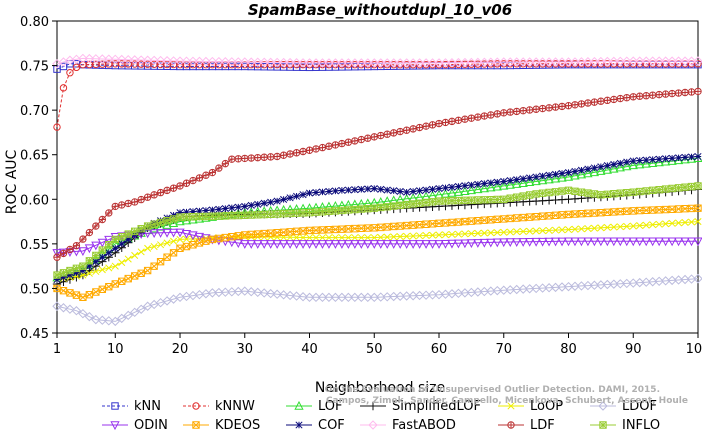 The width and height of the screenshot is (702, 434). What do you see at coordinates (221, 425) in the screenshot?
I see `legend-item-kdeos: KDEOS` at bounding box center [221, 425].